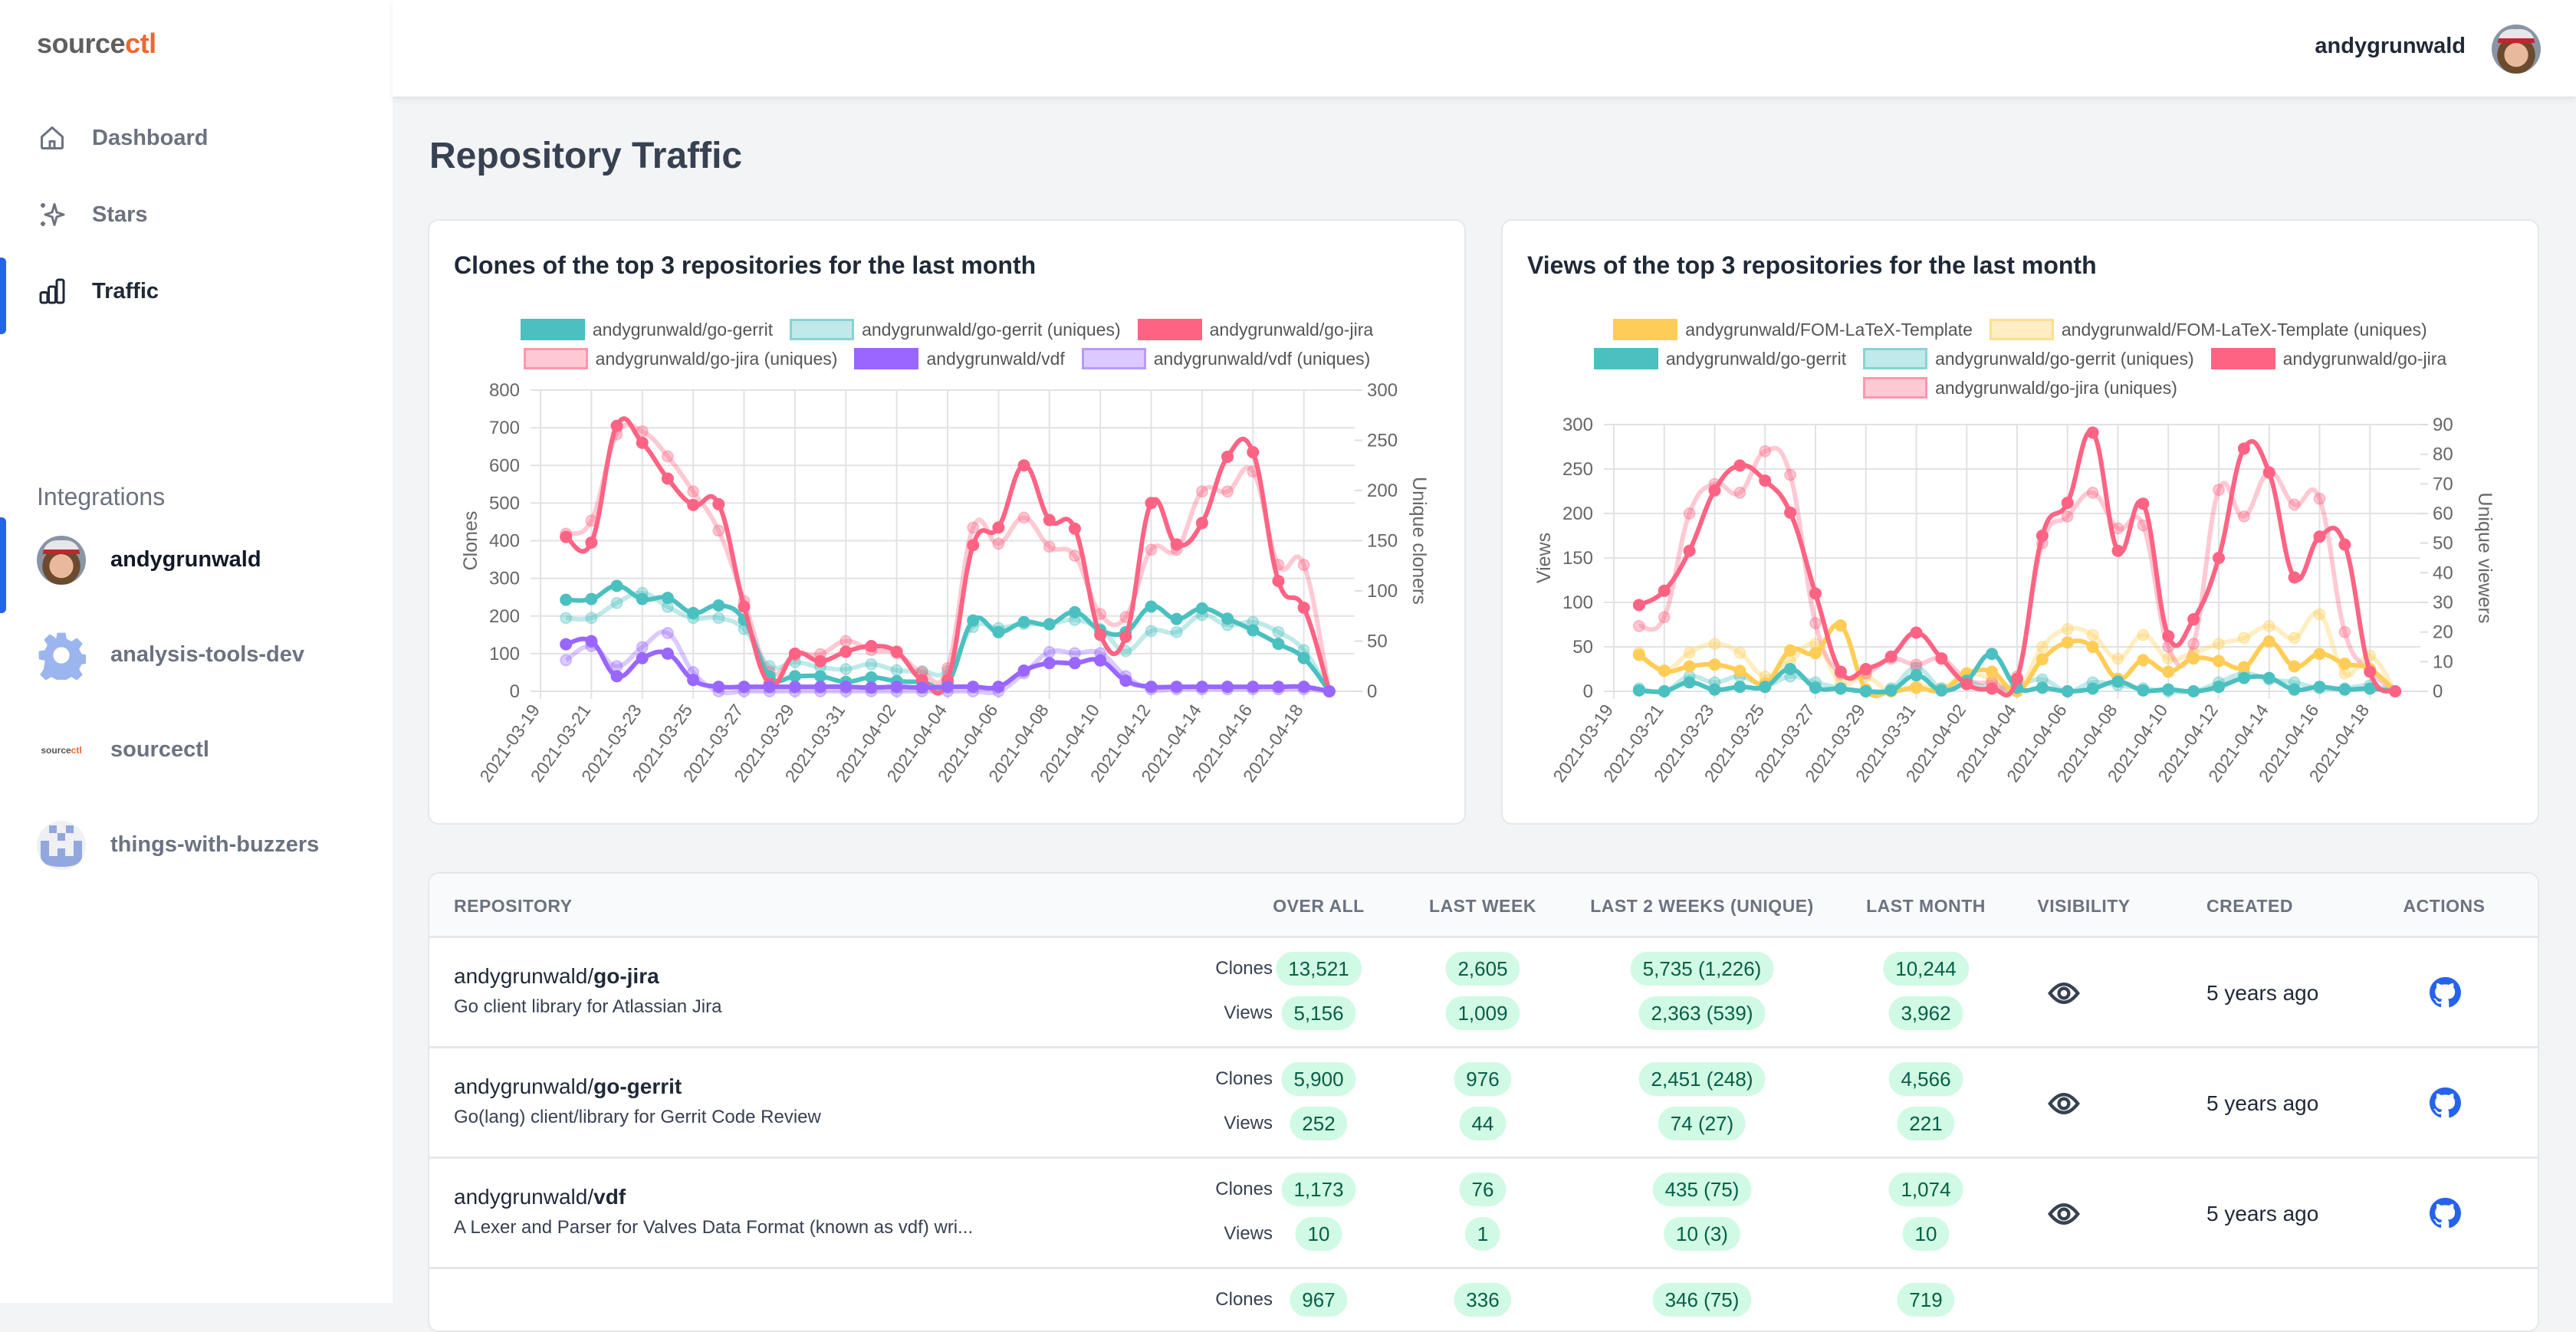 This screenshot has width=2576, height=1332. What do you see at coordinates (2516, 49) in the screenshot?
I see `user-avatar` at bounding box center [2516, 49].